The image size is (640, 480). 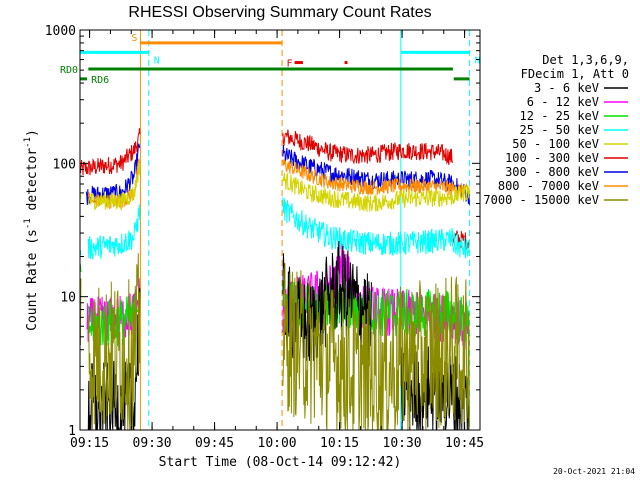 What do you see at coordinates (32, 133) in the screenshot?
I see `y-label-part-3: )` at bounding box center [32, 133].